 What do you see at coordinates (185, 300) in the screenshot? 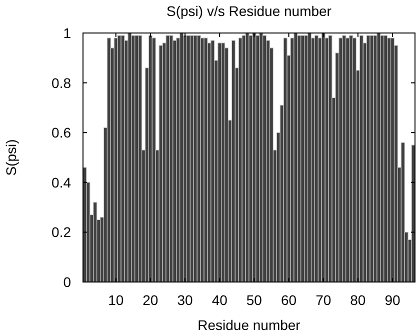
I see `x-tick-label: 30` at bounding box center [185, 300].